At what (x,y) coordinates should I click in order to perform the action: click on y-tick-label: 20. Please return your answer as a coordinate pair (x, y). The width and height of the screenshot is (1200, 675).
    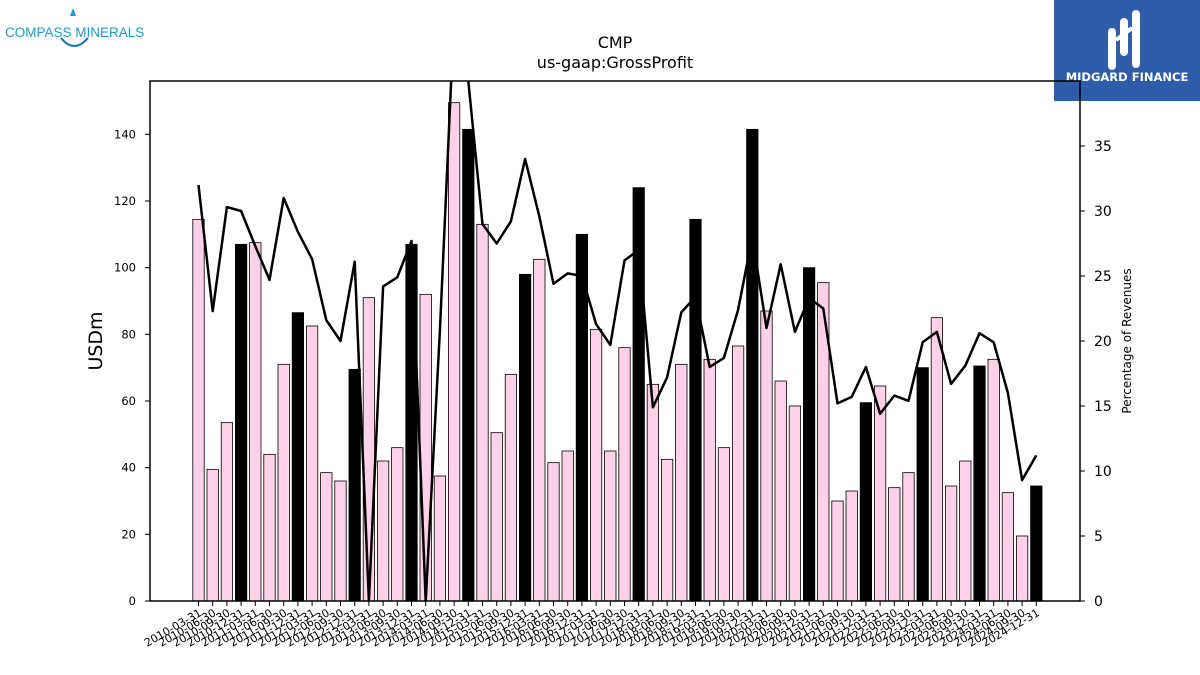
    Looking at the image, I should click on (128, 534).